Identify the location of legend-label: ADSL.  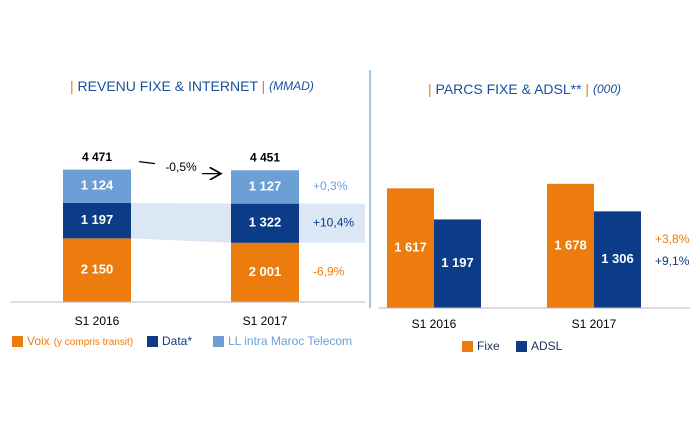
(547, 346).